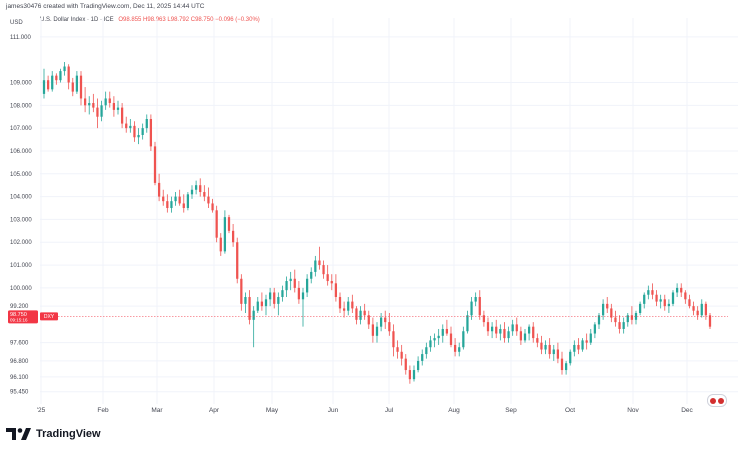 This screenshot has width=745, height=451. Describe the element at coordinates (19, 319) in the screenshot. I see `last-price-countdown: 09:15:16` at that location.